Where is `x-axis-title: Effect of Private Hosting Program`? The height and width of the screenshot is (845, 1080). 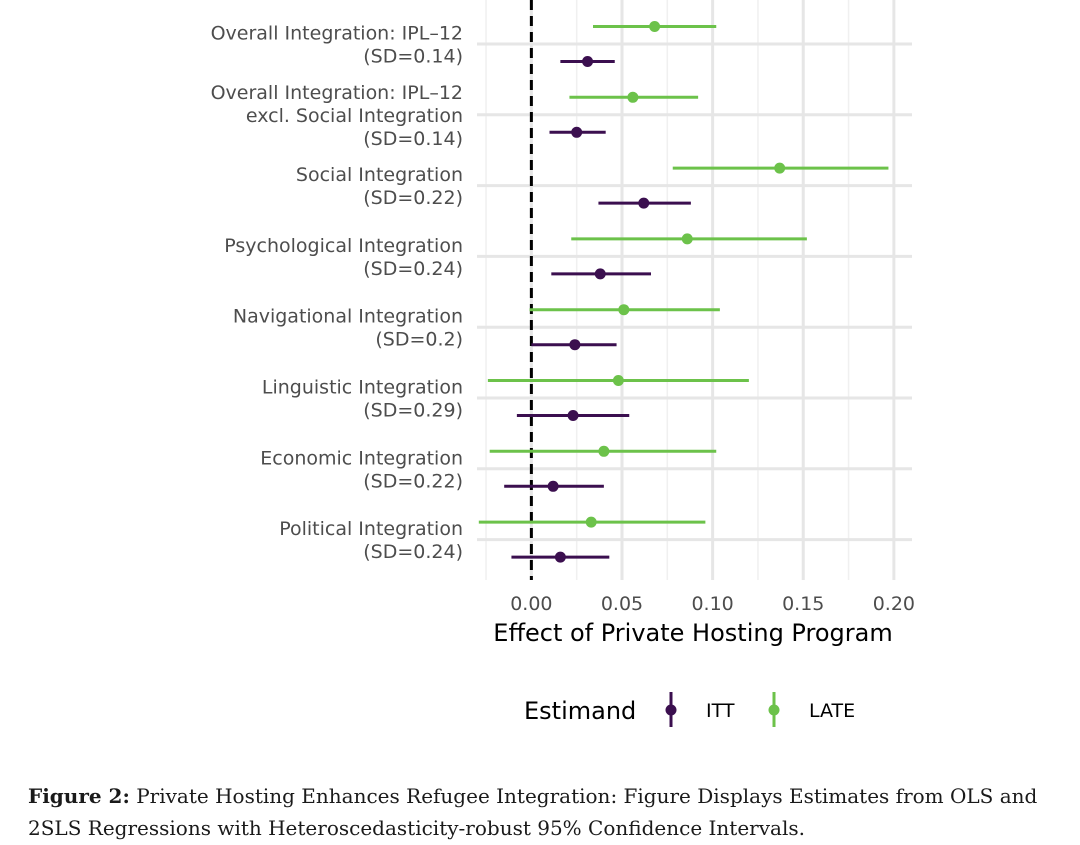
x-axis-title: Effect of Private Hosting Program is located at coordinates (692, 633).